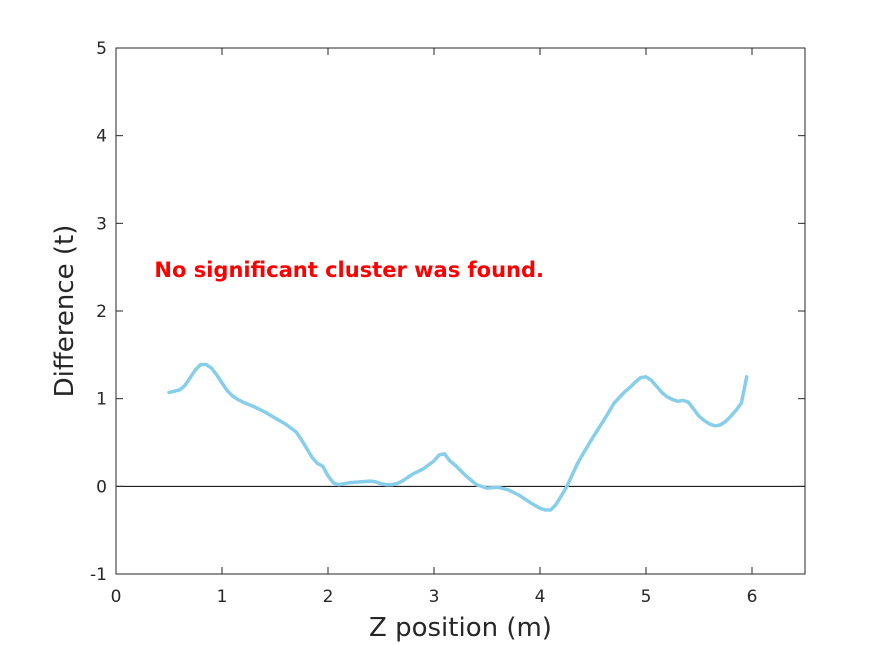  What do you see at coordinates (460, 628) in the screenshot?
I see `x-axis-label: Z position (m)` at bounding box center [460, 628].